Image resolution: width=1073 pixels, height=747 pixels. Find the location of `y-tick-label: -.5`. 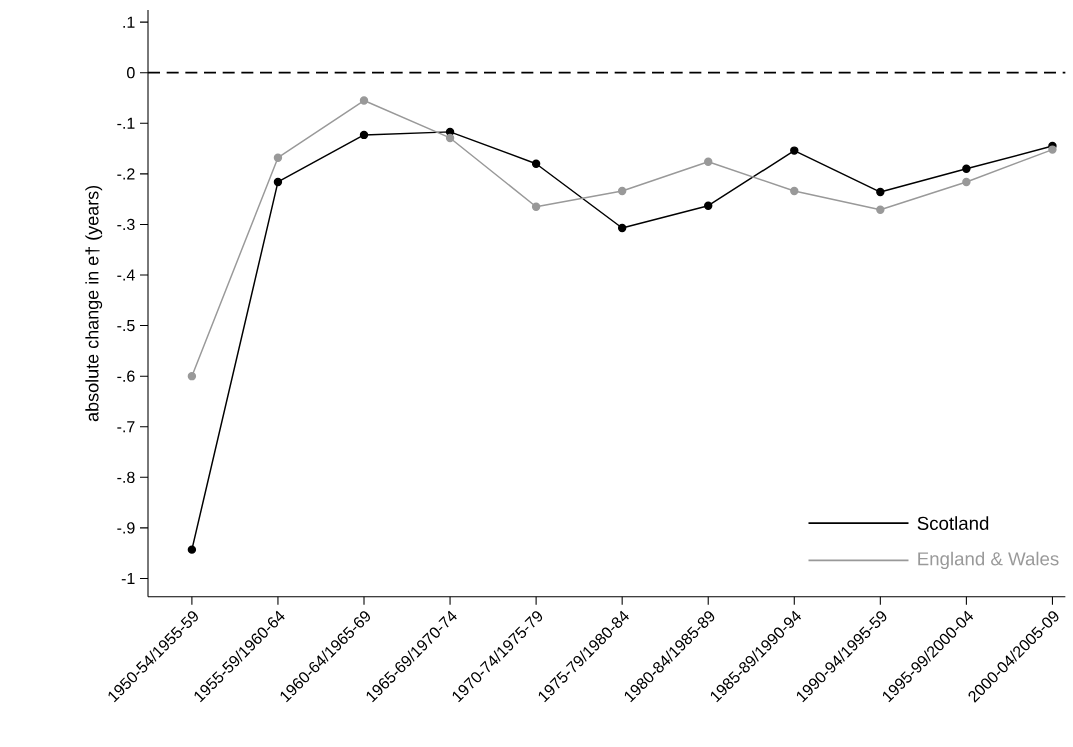

y-tick-label: -.5 is located at coordinates (126, 326).